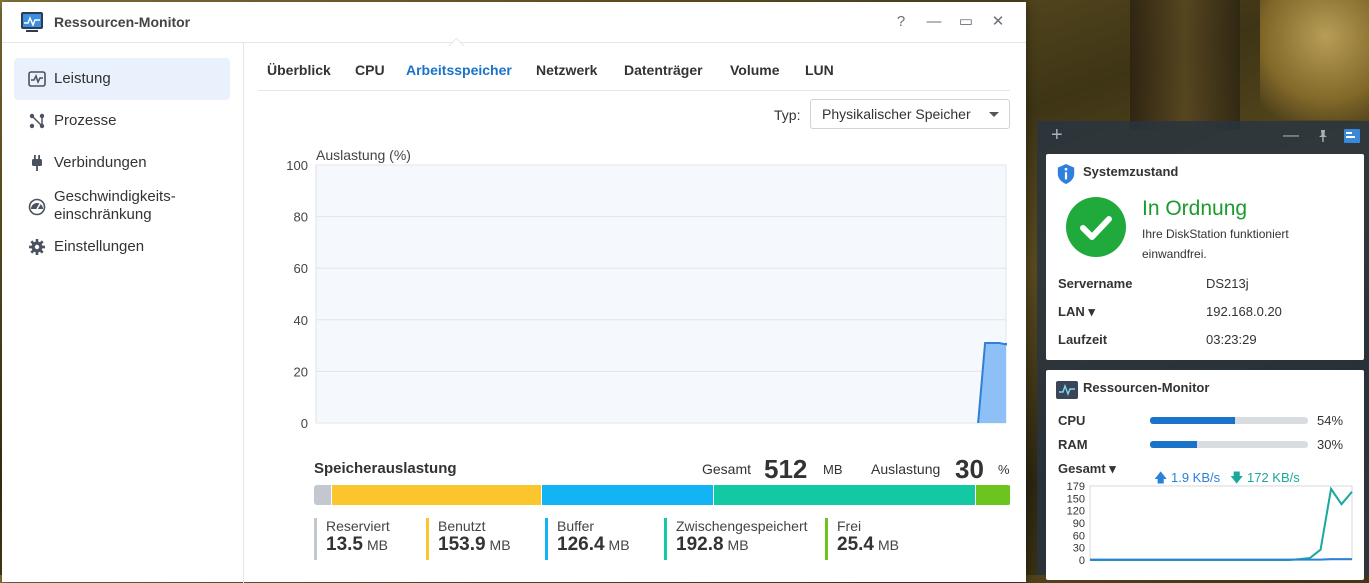 The height and width of the screenshot is (583, 1369). I want to click on memory-usage-label: Auslastung, so click(905, 469).